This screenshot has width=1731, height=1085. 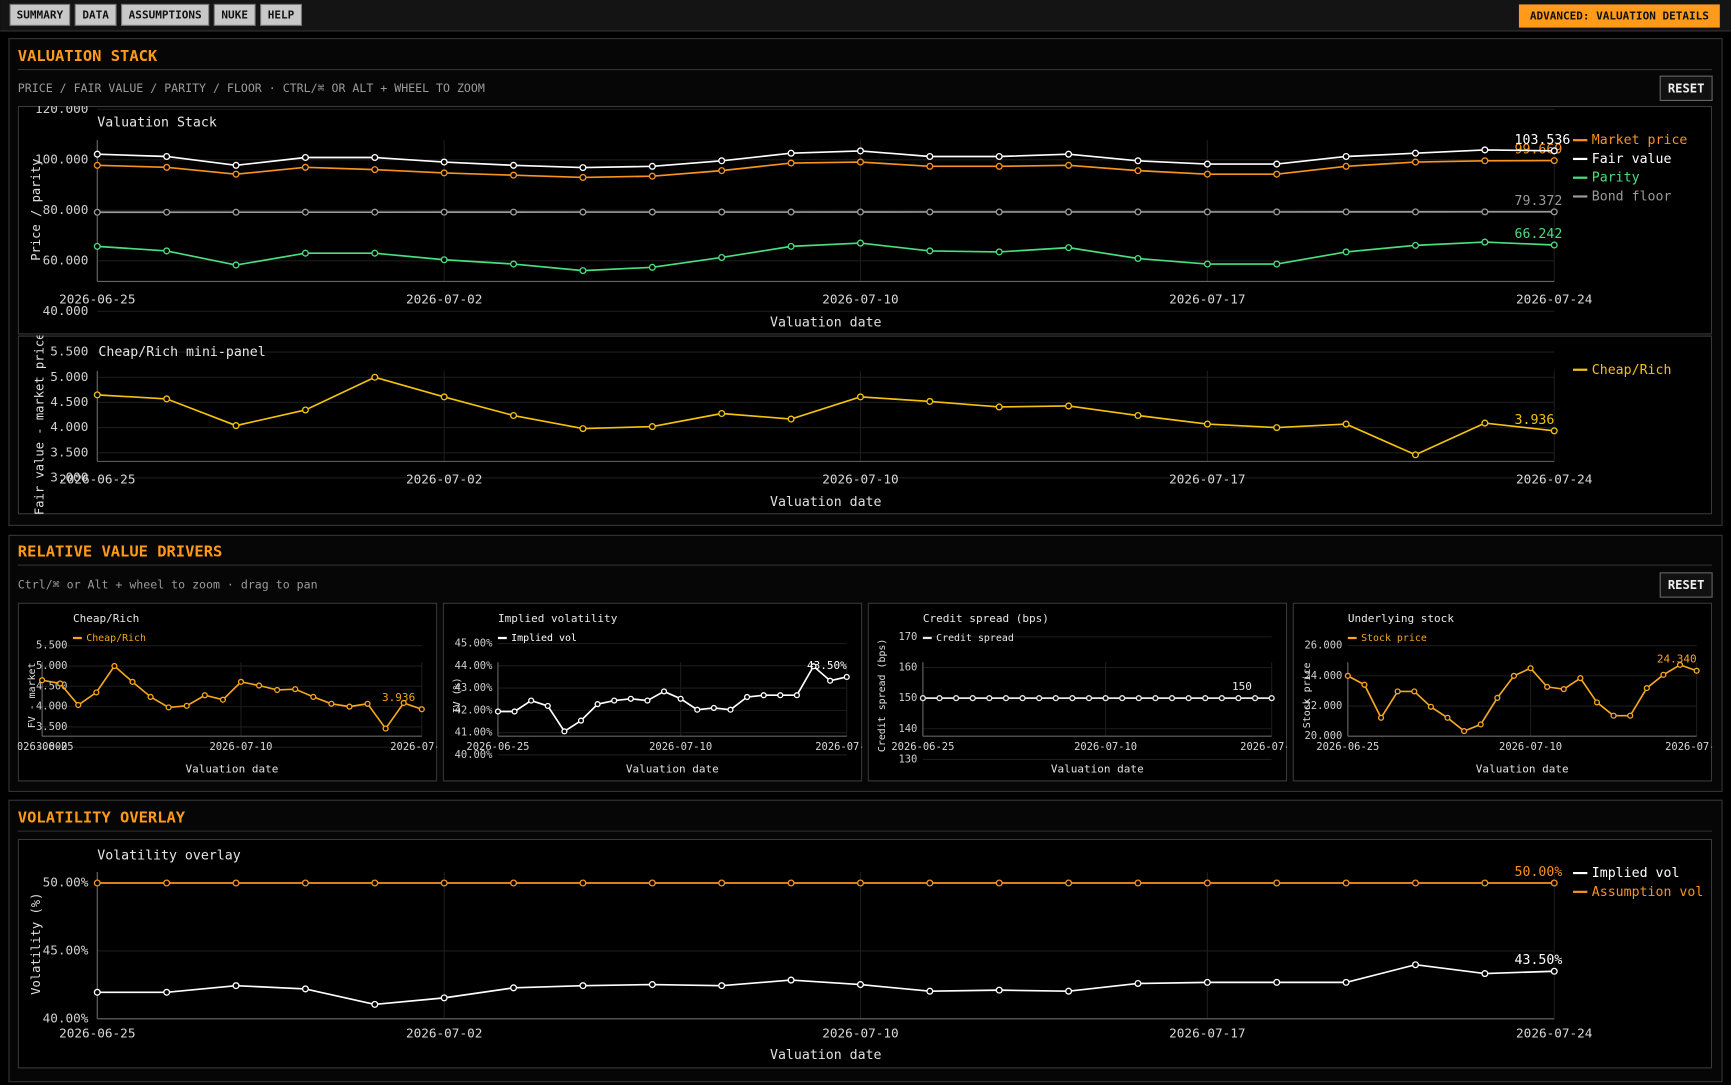 I want to click on y-tick-label: 40.00%, so click(x=474, y=755).